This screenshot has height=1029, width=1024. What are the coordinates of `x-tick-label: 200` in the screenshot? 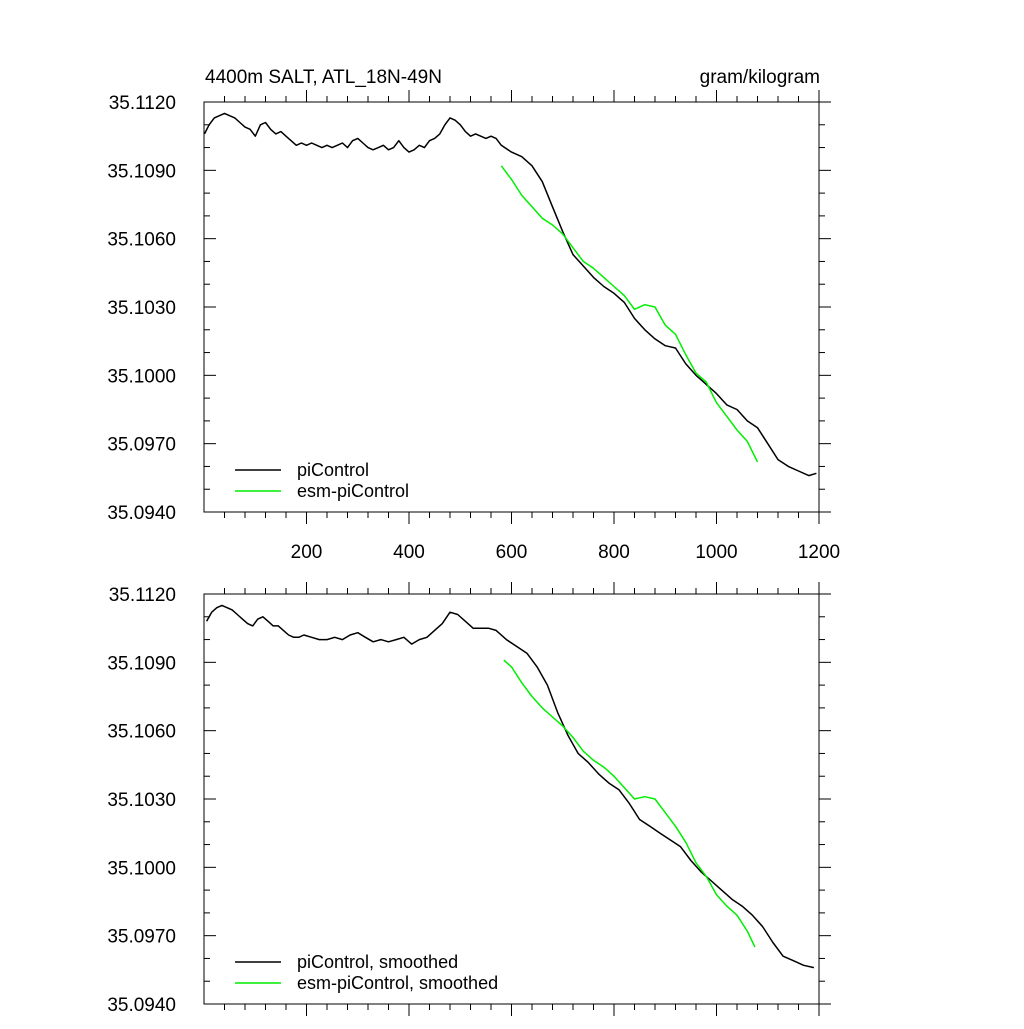 It's located at (307, 552).